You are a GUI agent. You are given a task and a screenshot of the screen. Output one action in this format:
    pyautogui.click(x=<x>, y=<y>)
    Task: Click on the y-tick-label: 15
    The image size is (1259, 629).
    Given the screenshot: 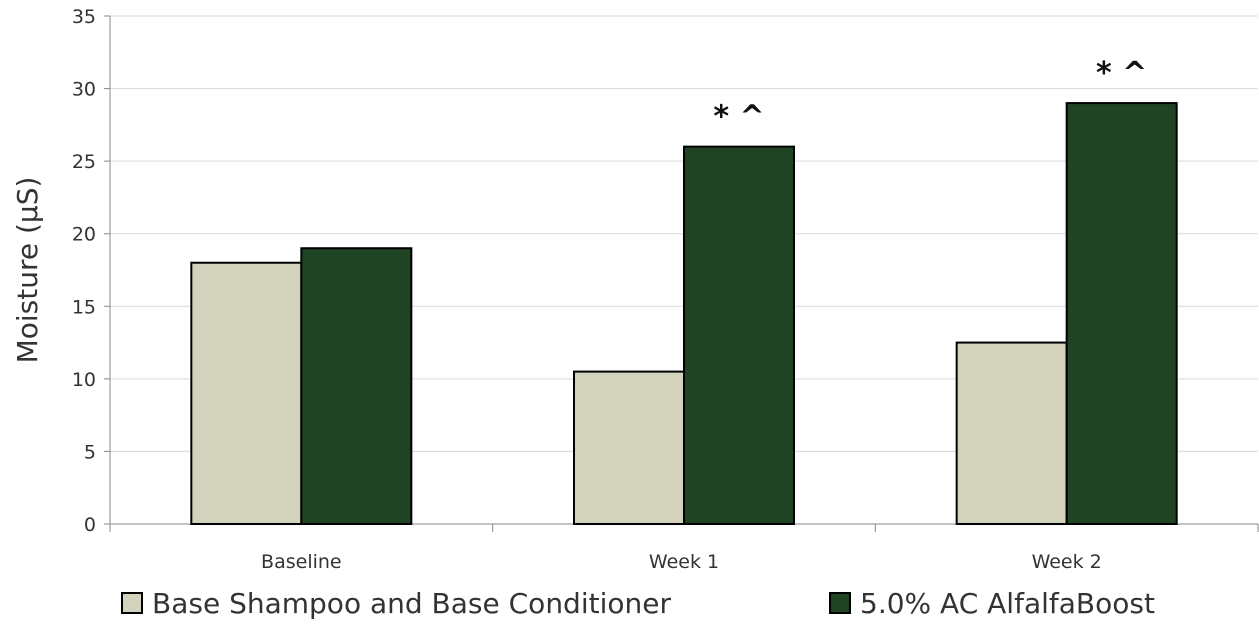 What is the action you would take?
    pyautogui.click(x=84, y=307)
    